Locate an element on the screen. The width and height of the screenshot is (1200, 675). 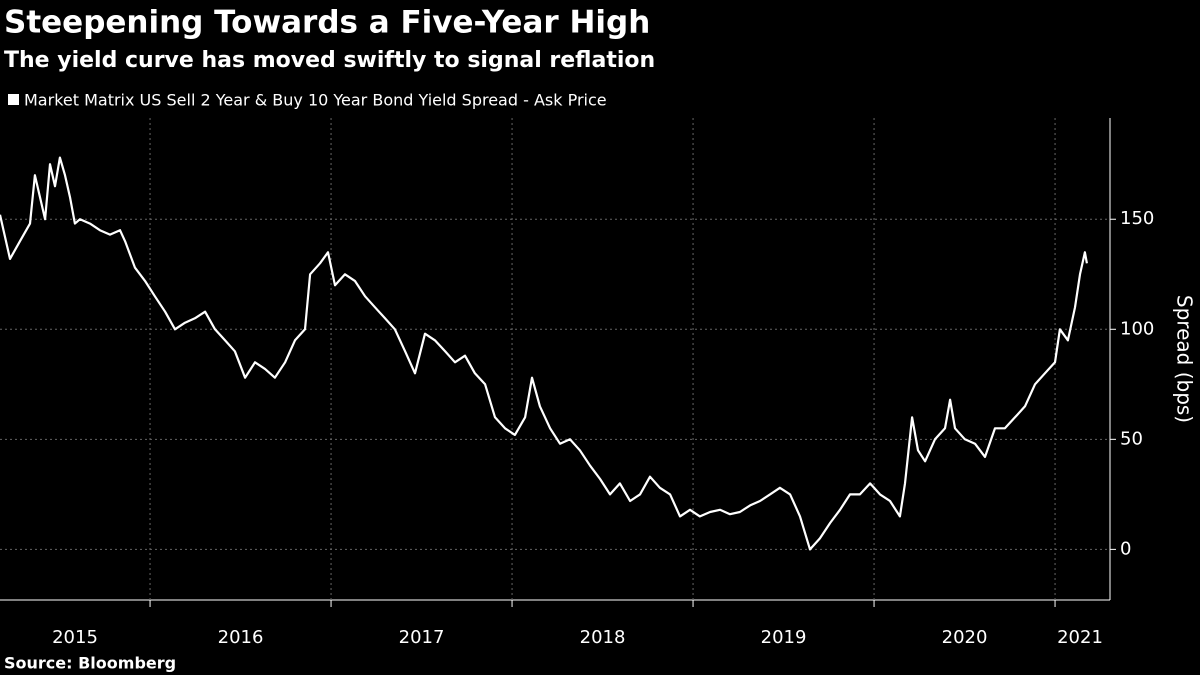
chart-title: Steepening Towards a Five-Year High is located at coordinates (327, 23).